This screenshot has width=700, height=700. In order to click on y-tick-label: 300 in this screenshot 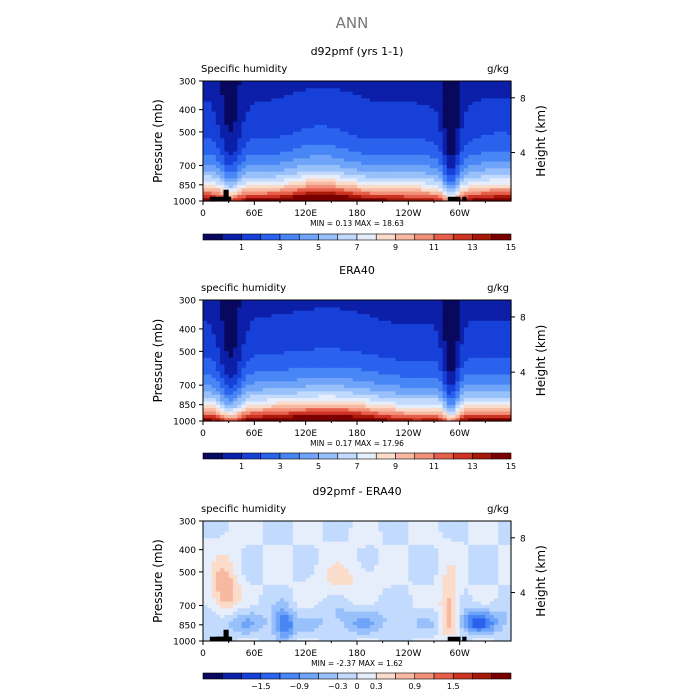, I will do `click(187, 83)`.